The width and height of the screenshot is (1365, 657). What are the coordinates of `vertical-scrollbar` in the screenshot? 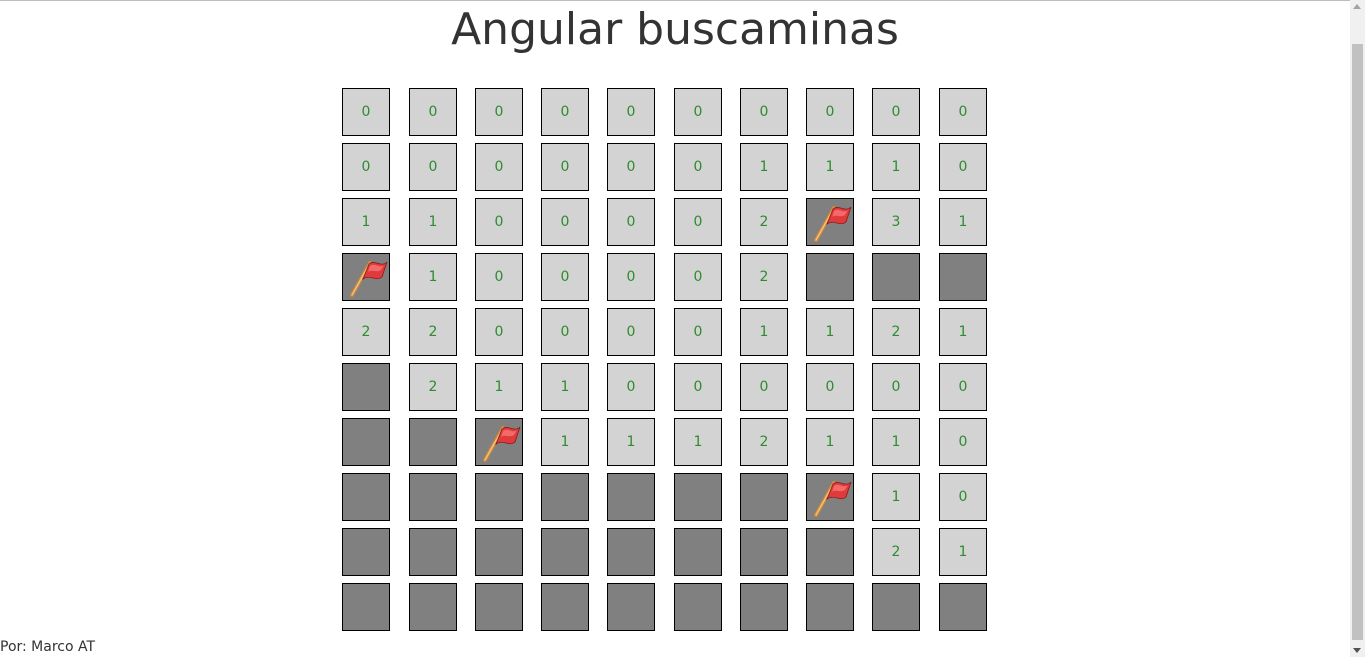 It's located at (1357, 328).